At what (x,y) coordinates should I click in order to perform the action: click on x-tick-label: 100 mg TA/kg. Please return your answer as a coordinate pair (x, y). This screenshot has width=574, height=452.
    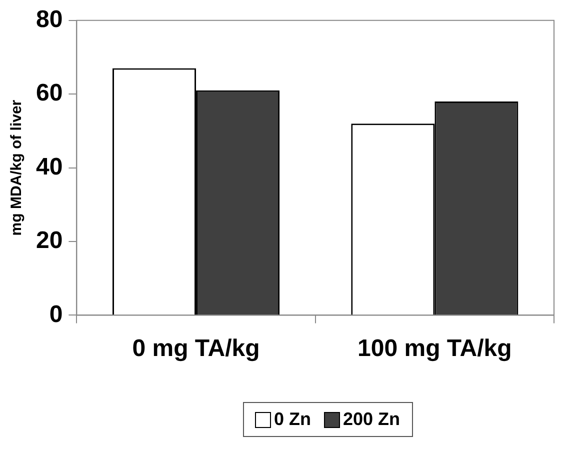
    Looking at the image, I should click on (435, 348).